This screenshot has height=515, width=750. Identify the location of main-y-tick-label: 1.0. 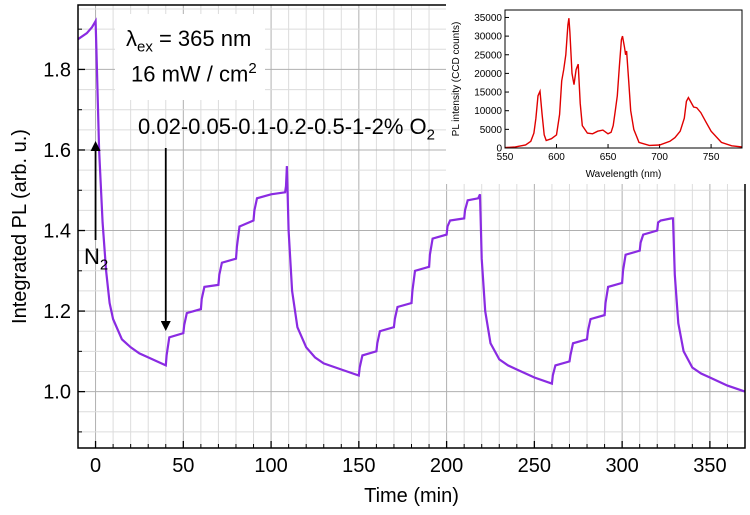
(57, 393).